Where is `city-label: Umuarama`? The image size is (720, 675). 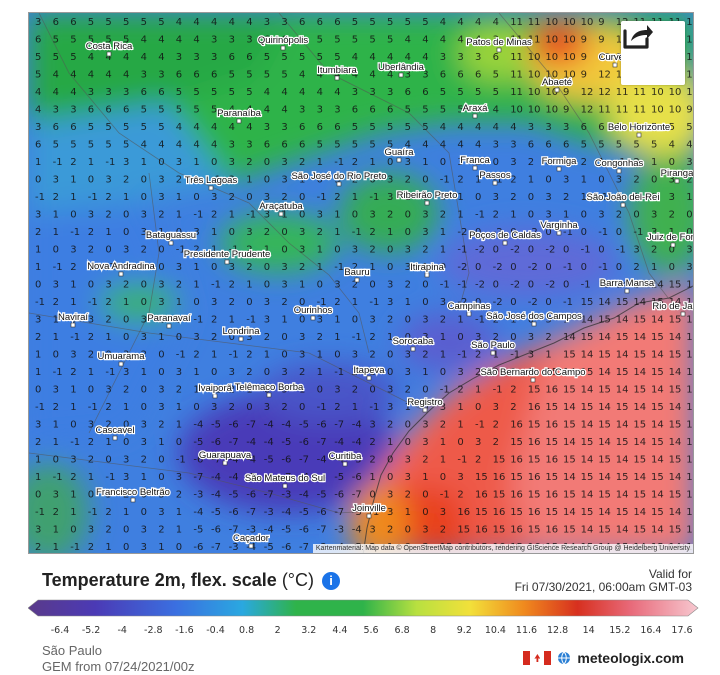
city-label: Umuarama is located at coordinates (121, 358).